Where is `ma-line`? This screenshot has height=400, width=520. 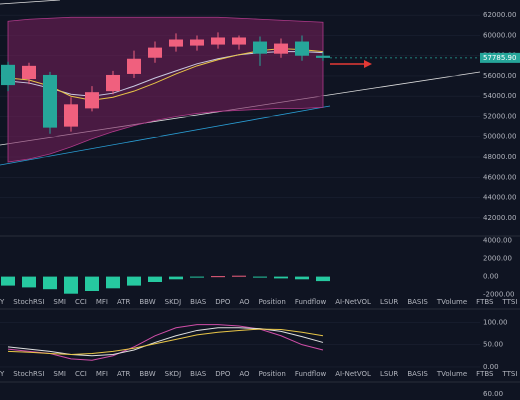
ma-line is located at coordinates (165, 74).